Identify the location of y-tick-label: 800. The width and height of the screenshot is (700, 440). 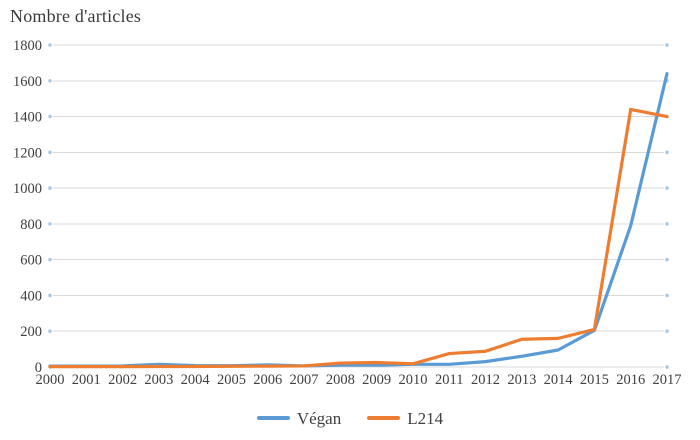
(31, 225).